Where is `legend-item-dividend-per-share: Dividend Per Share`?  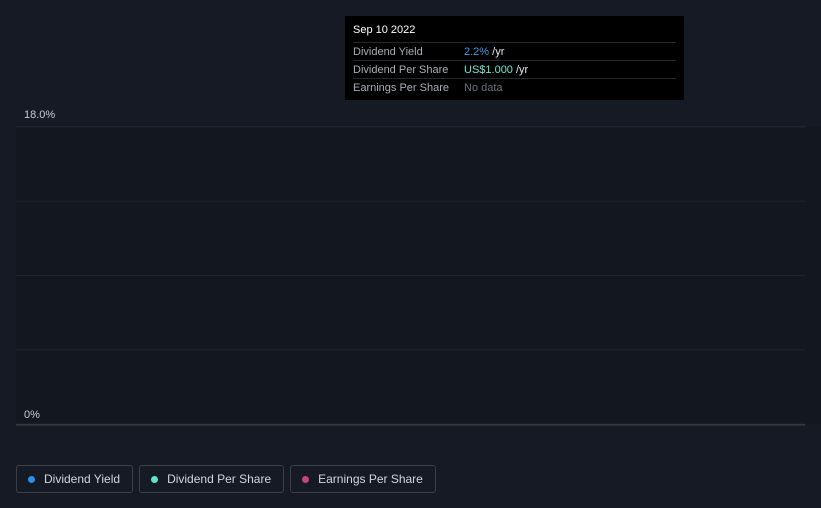
legend-item-dividend-per-share: Dividend Per Share is located at coordinates (212, 479).